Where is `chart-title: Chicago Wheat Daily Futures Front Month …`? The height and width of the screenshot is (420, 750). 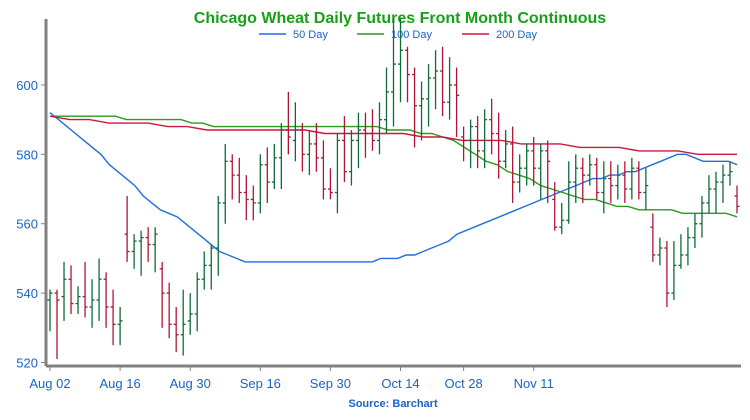 chart-title: Chicago Wheat Daily Futures Front Month … is located at coordinates (400, 18).